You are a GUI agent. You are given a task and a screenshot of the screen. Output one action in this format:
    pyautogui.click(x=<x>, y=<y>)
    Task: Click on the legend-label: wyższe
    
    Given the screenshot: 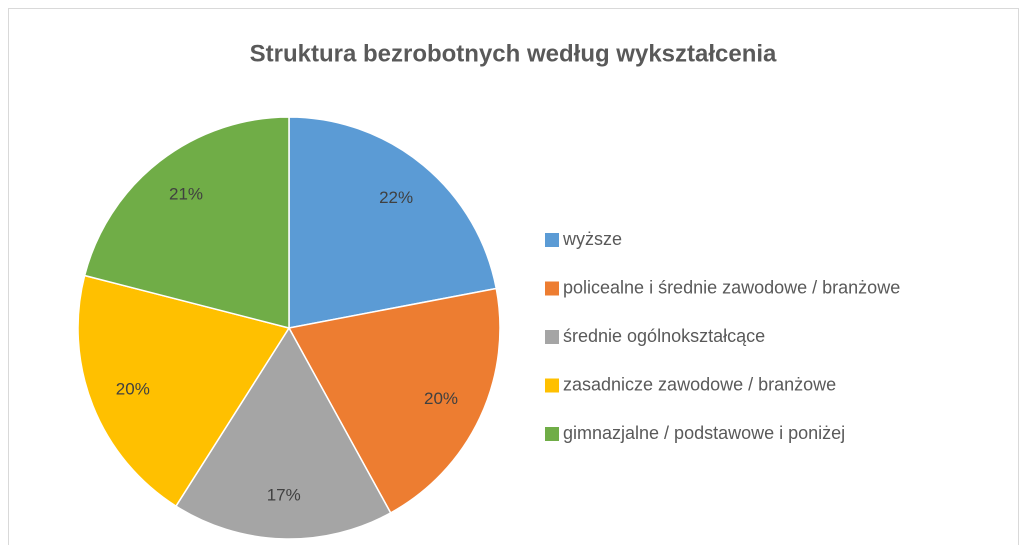 What is the action you would take?
    pyautogui.click(x=592, y=239)
    